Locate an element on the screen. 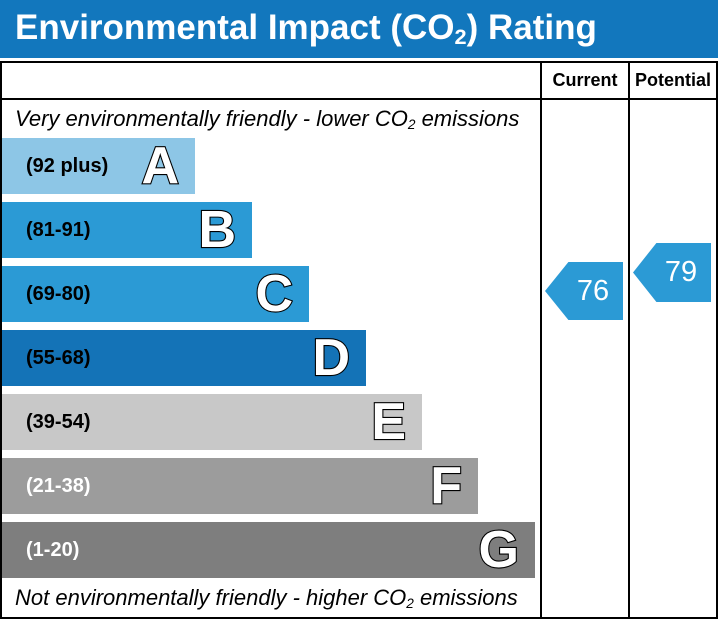  band-letter: C is located at coordinates (274, 294).